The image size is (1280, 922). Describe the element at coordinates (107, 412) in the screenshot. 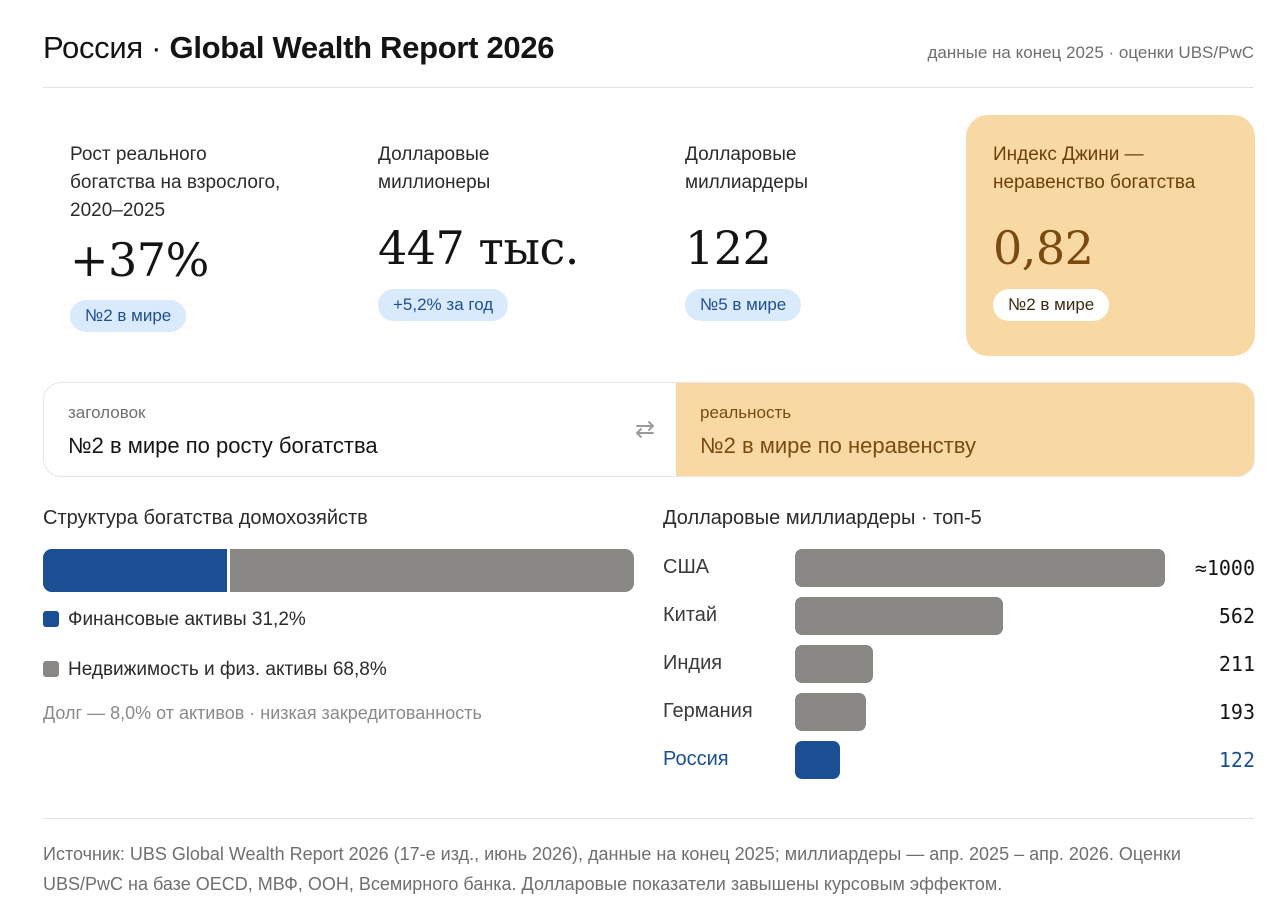

I see `headline-caption: заголовок` at that location.